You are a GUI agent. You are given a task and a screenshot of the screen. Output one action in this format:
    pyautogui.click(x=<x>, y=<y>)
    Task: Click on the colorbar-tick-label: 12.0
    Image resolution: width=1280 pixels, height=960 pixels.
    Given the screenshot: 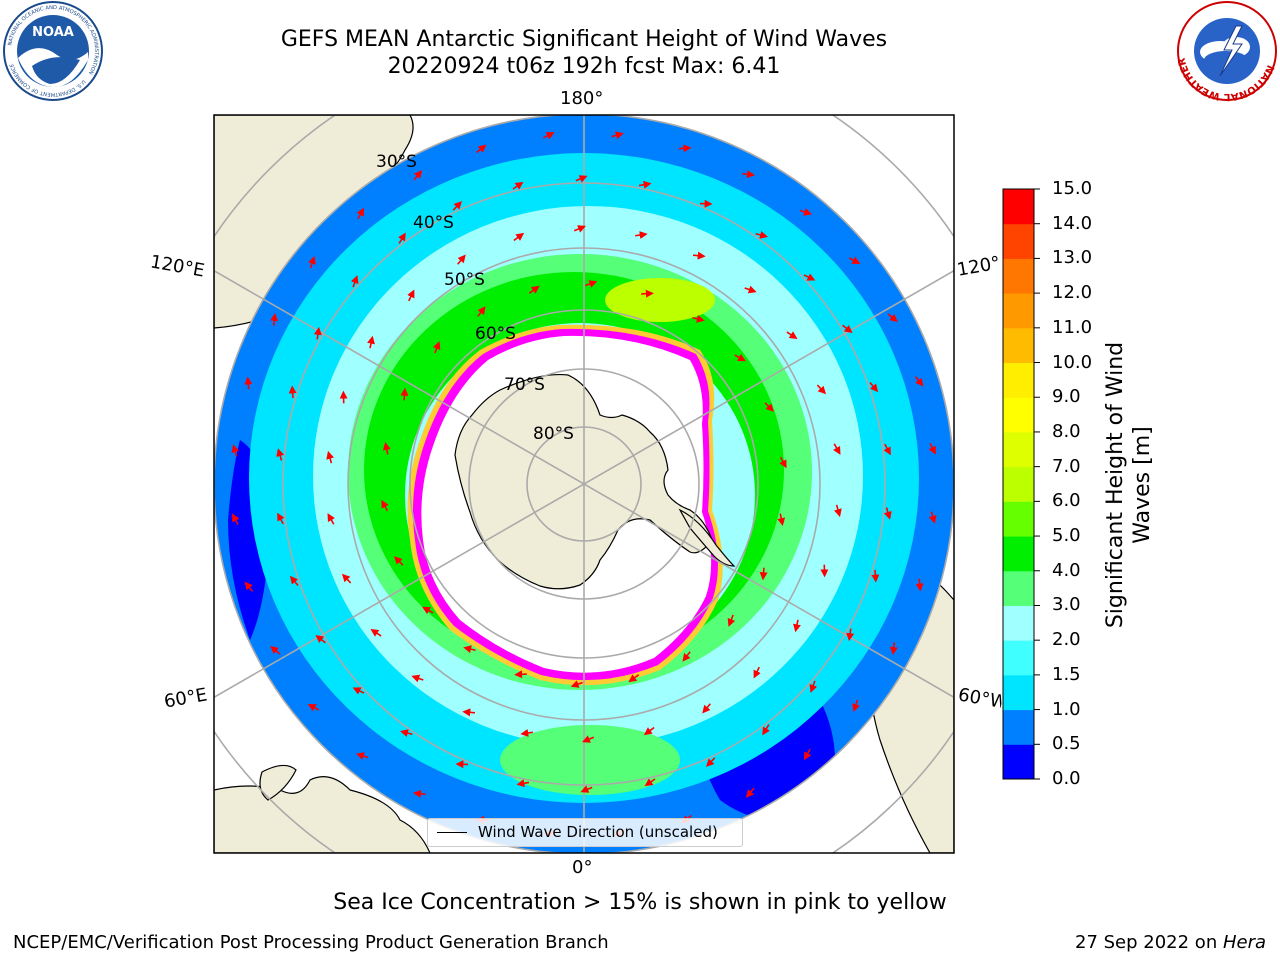 What is the action you would take?
    pyautogui.click(x=1072, y=293)
    